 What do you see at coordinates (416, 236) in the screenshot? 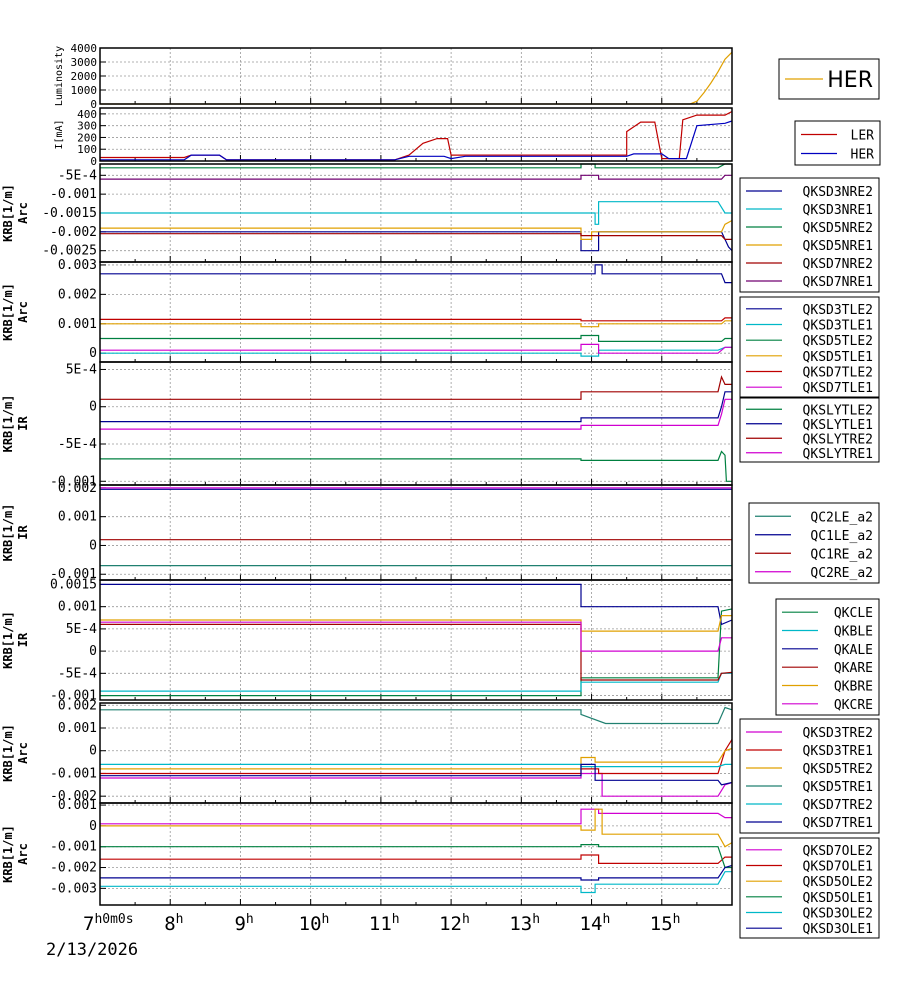
I see `series-line-qksd7nre2` at bounding box center [416, 236].